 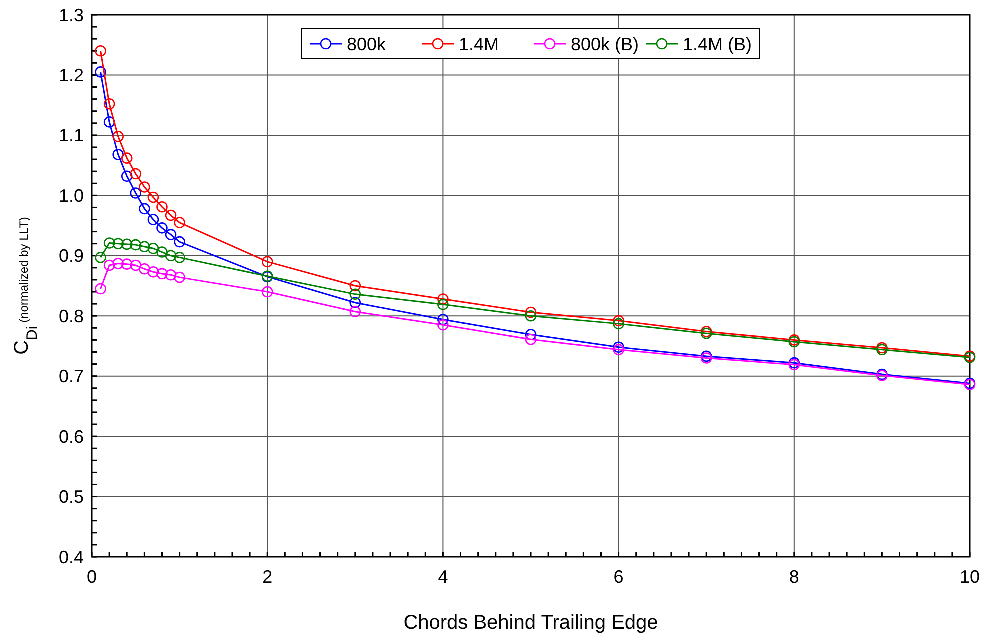 What do you see at coordinates (794, 577) in the screenshot?
I see `x-tick-label: 8` at bounding box center [794, 577].